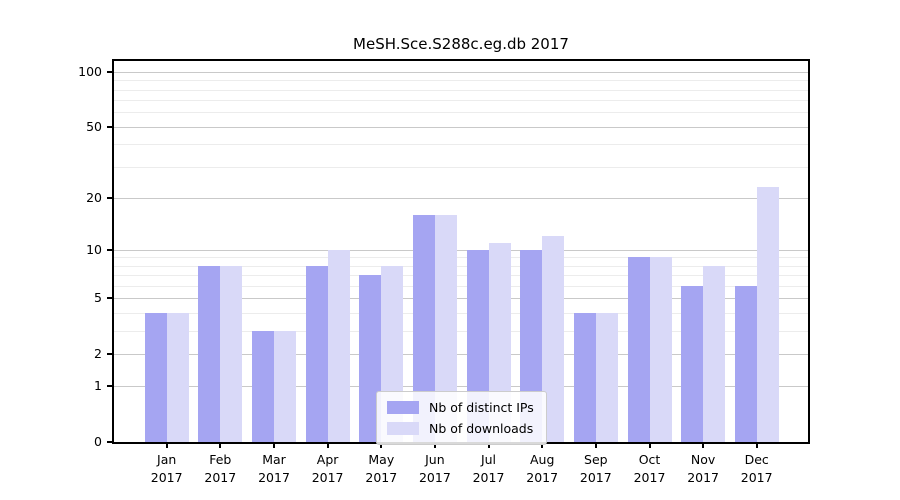  Describe the element at coordinates (90, 72) in the screenshot. I see `y-axis-label-100: 100` at that location.